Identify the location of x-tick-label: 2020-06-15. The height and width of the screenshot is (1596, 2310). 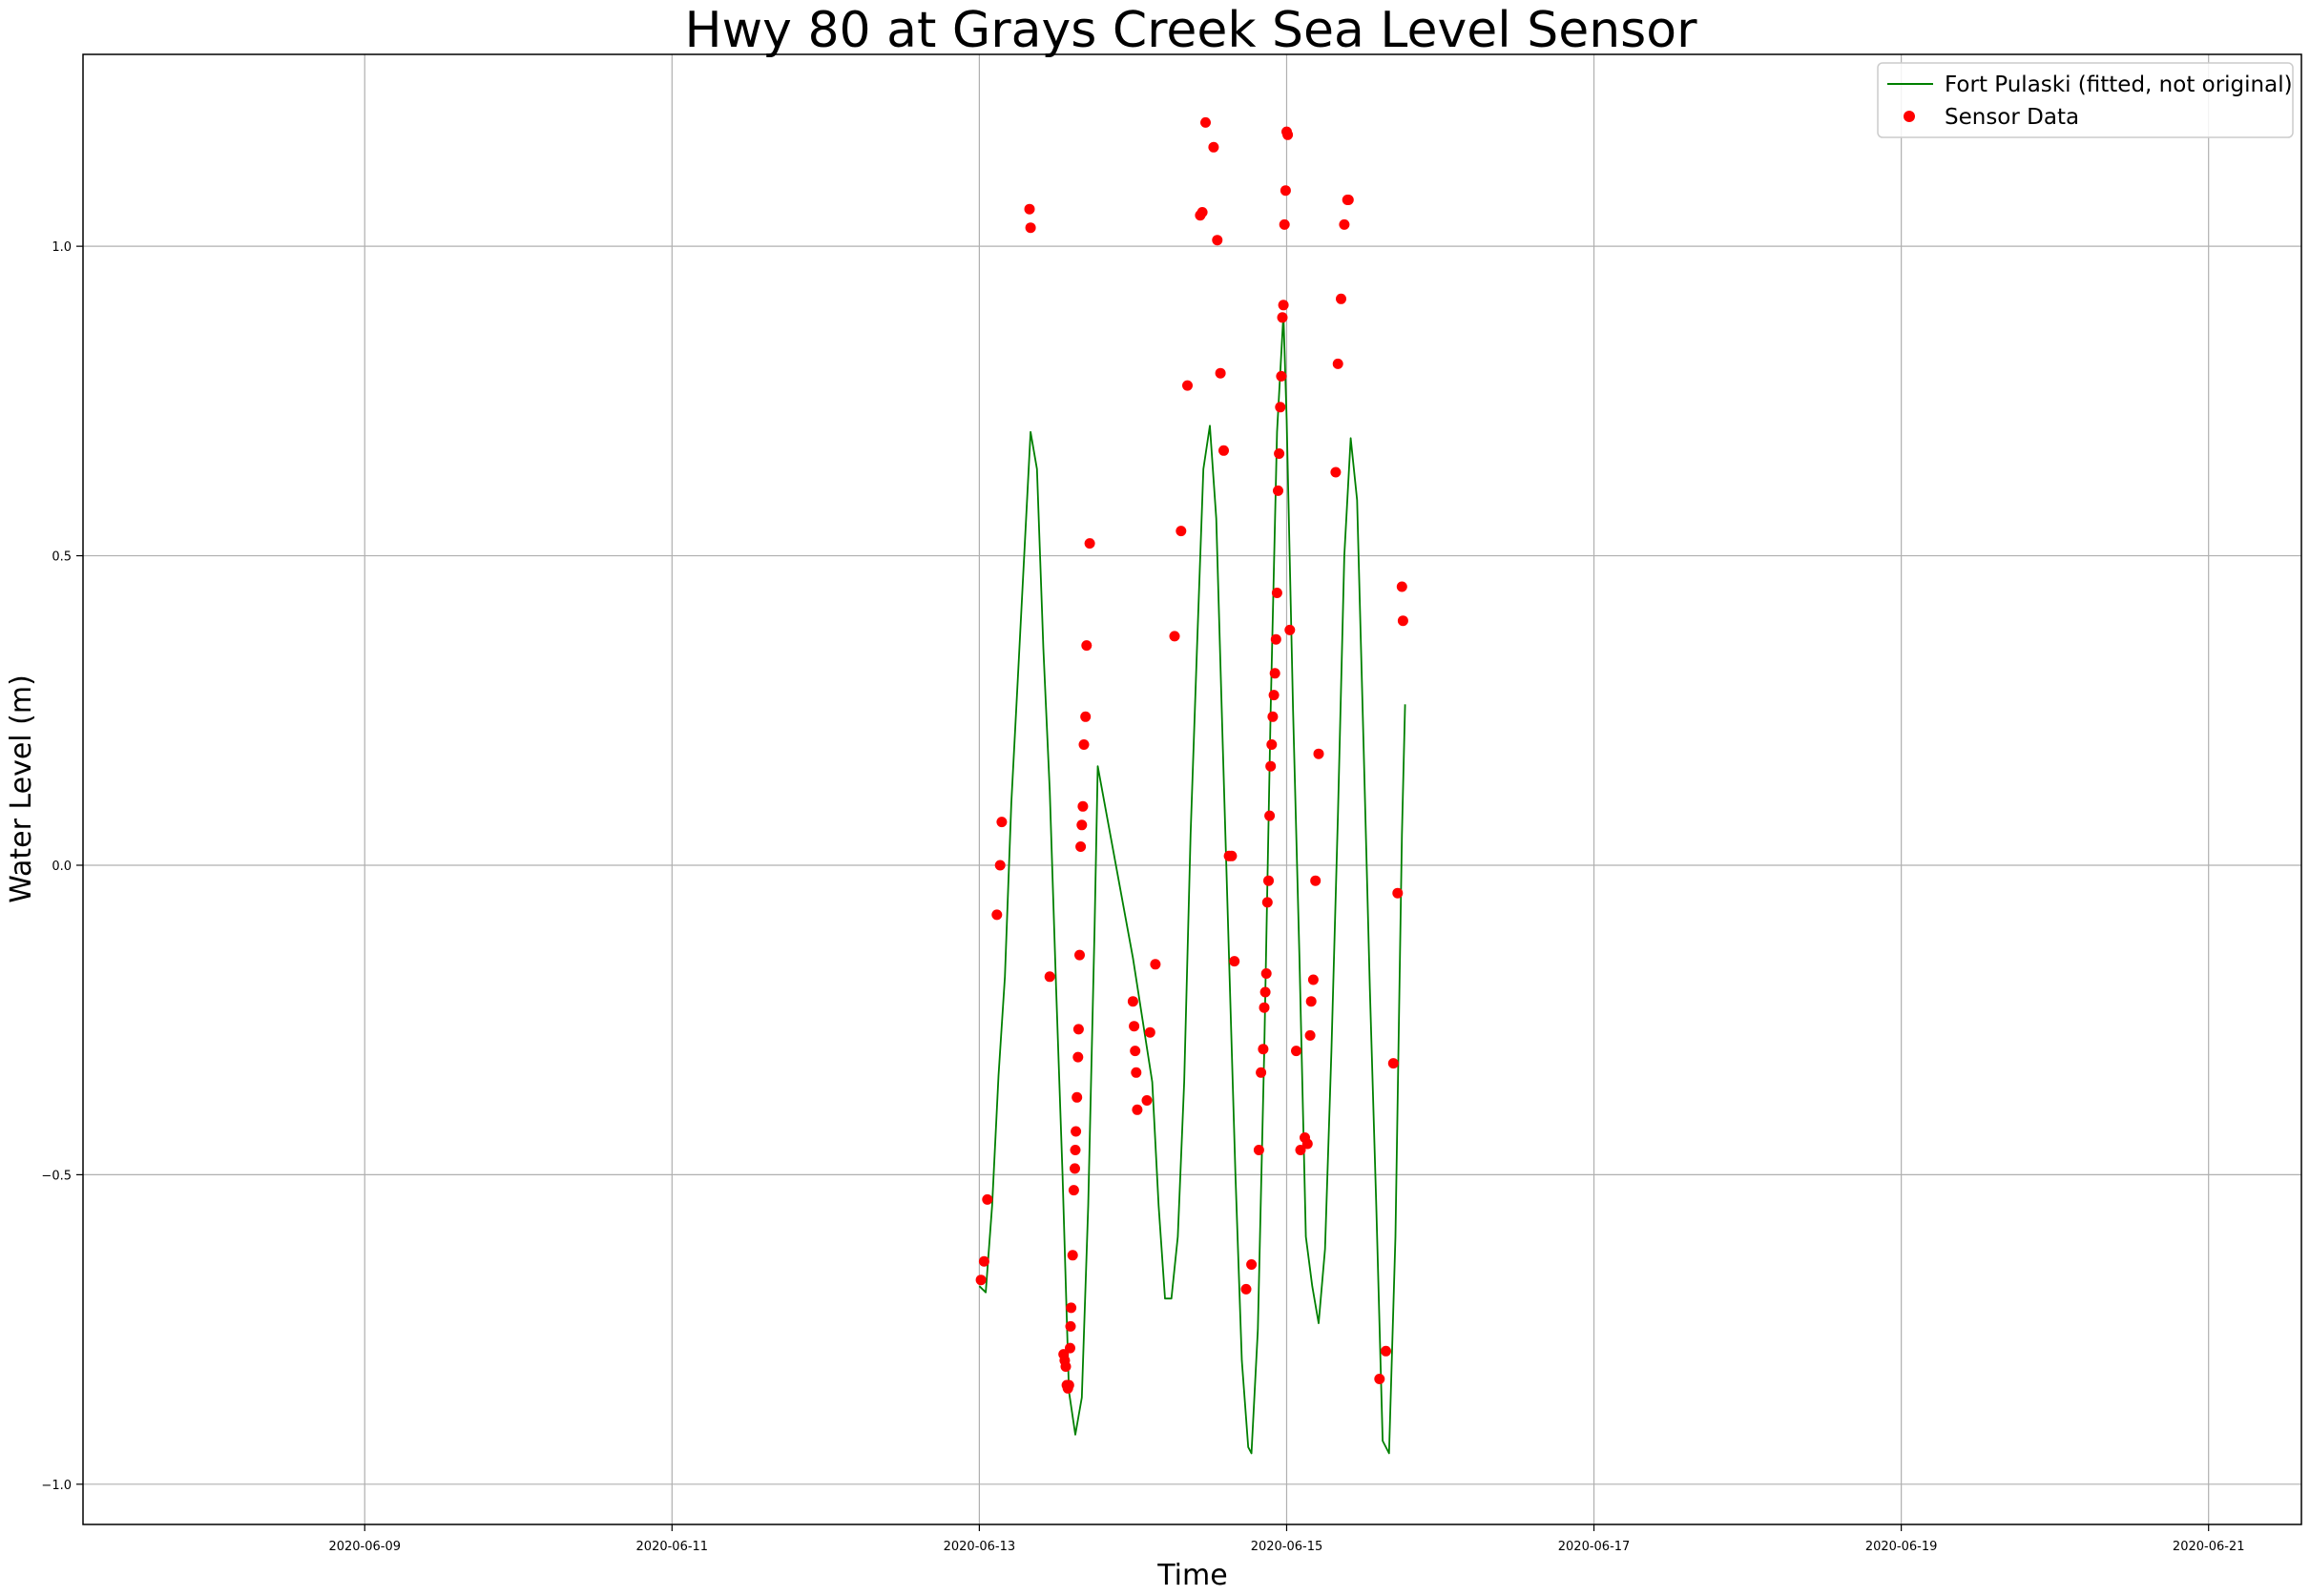
(1287, 1547).